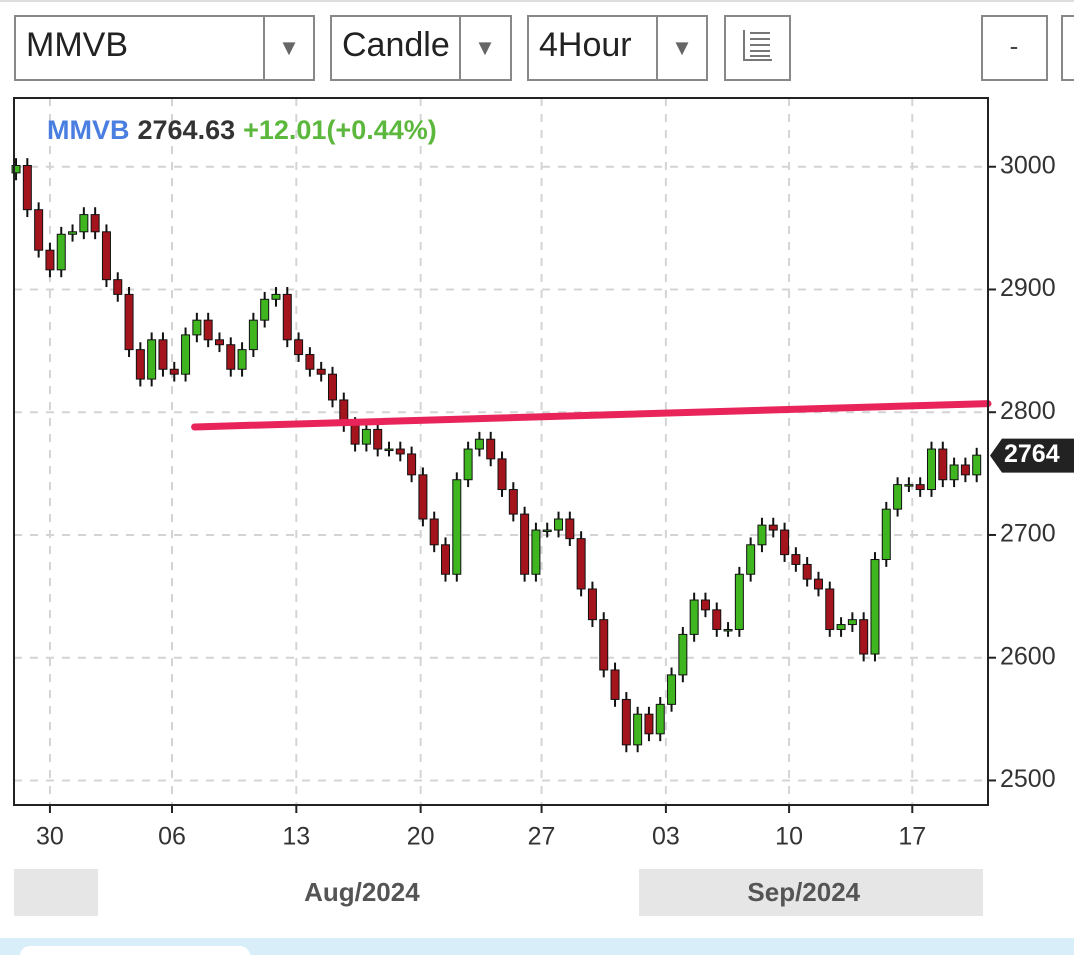  Describe the element at coordinates (164, 48) in the screenshot. I see `symbol-select: MMVB ▼` at that location.